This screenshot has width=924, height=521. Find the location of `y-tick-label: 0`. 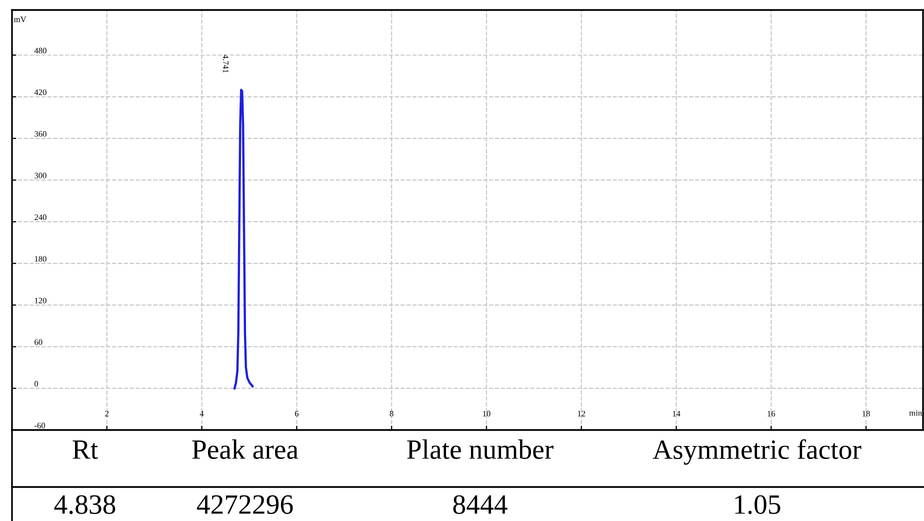

y-tick-label: 0 is located at coordinates (36, 384).